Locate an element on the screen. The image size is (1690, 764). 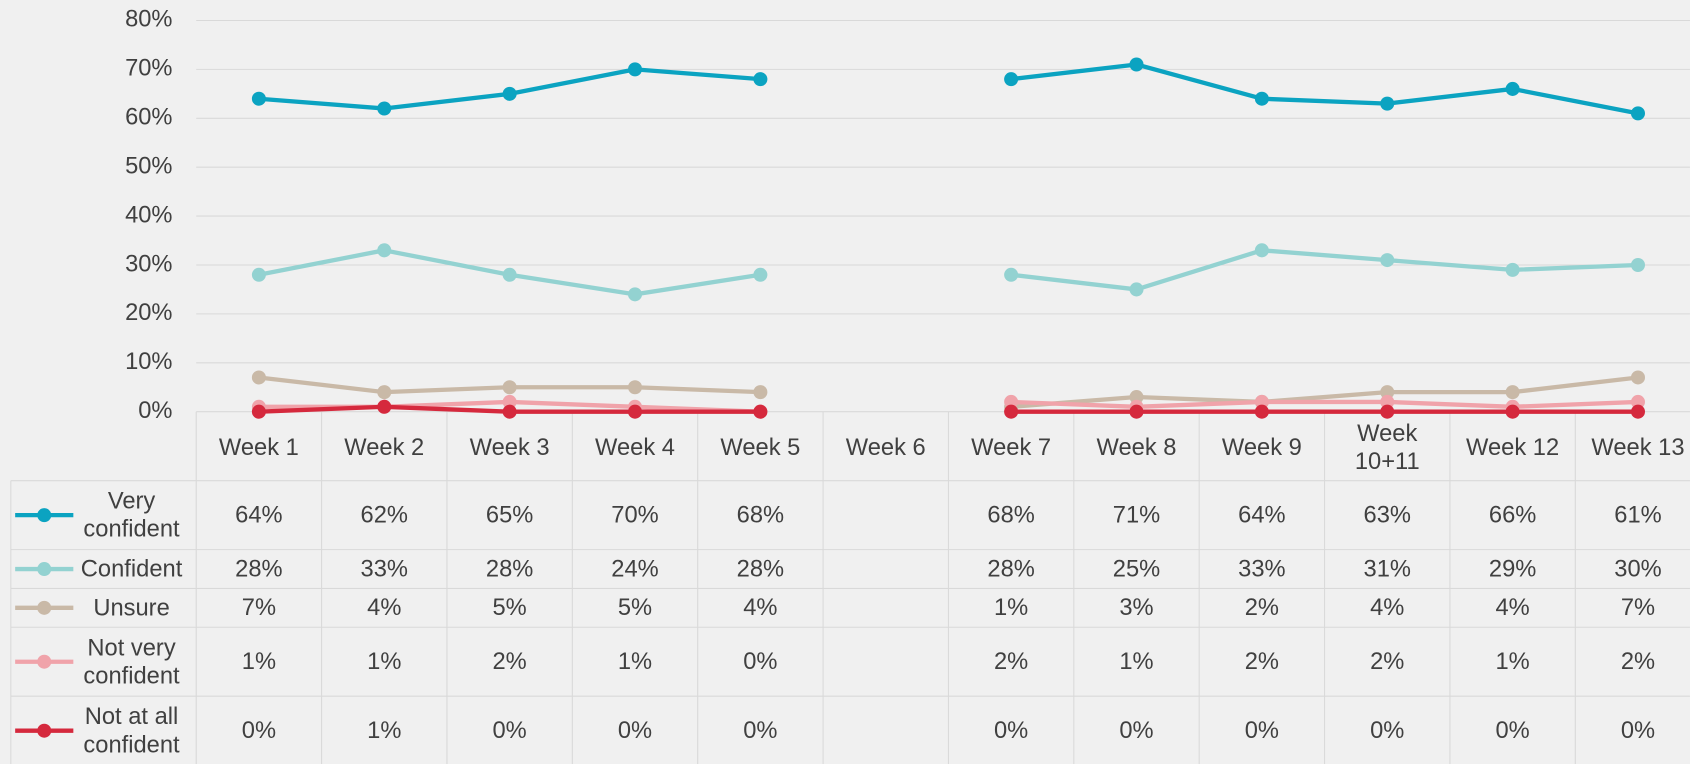
table-value: 68% is located at coordinates (1010, 515).